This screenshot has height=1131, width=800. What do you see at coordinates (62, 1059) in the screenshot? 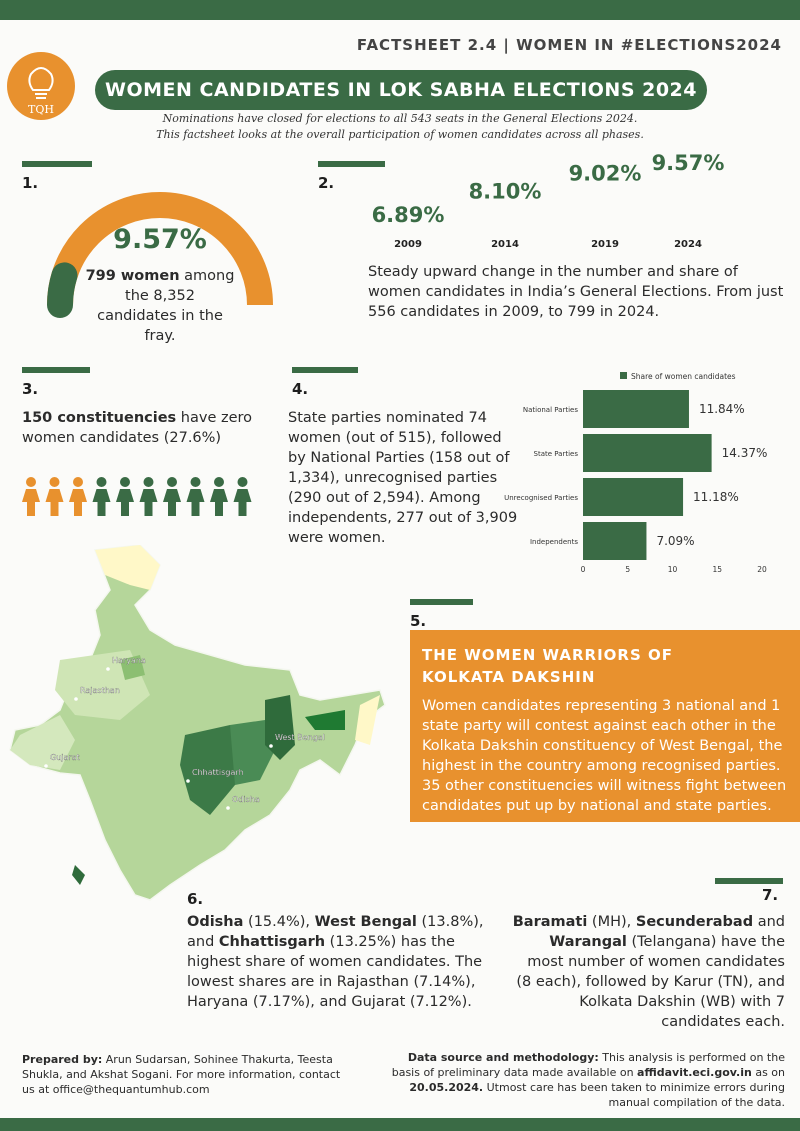
I see `text-run: Prepared by:` at bounding box center [62, 1059].